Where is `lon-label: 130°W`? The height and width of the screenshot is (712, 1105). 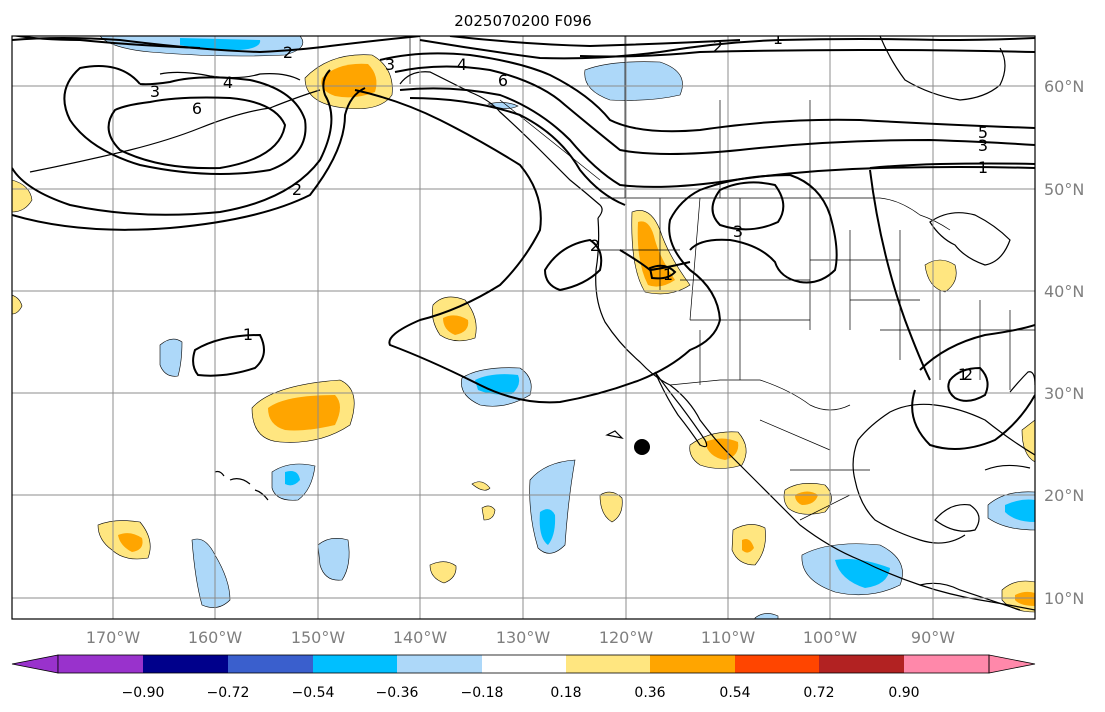 lon-label: 130°W is located at coordinates (523, 637).